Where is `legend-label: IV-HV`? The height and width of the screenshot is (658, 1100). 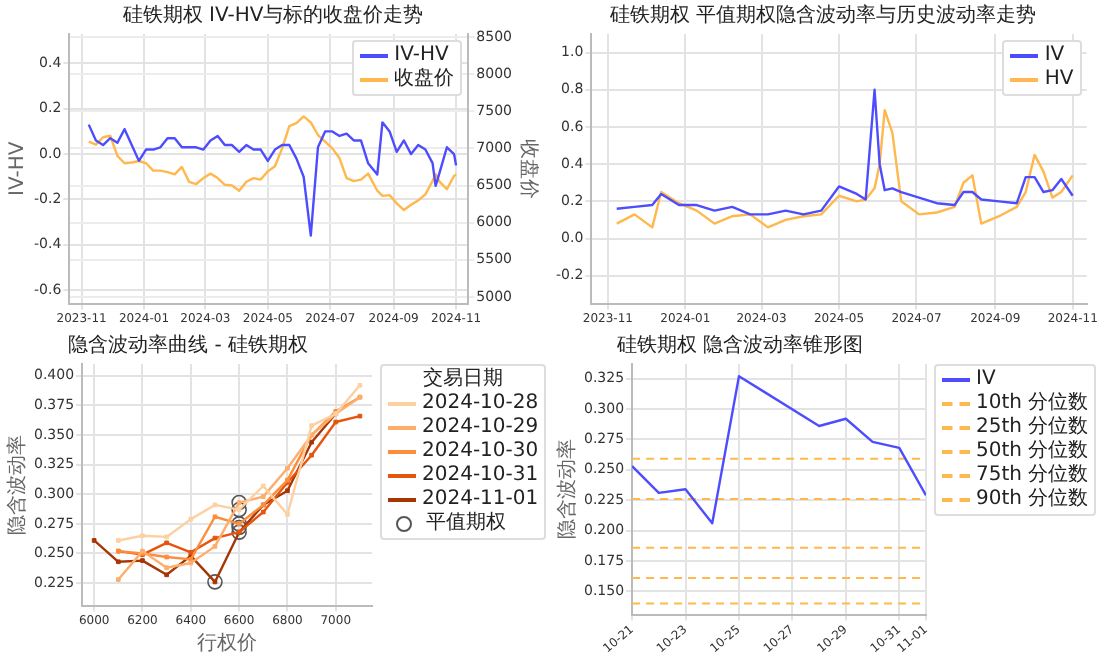 legend-label: IV-HV is located at coordinates (421, 56).